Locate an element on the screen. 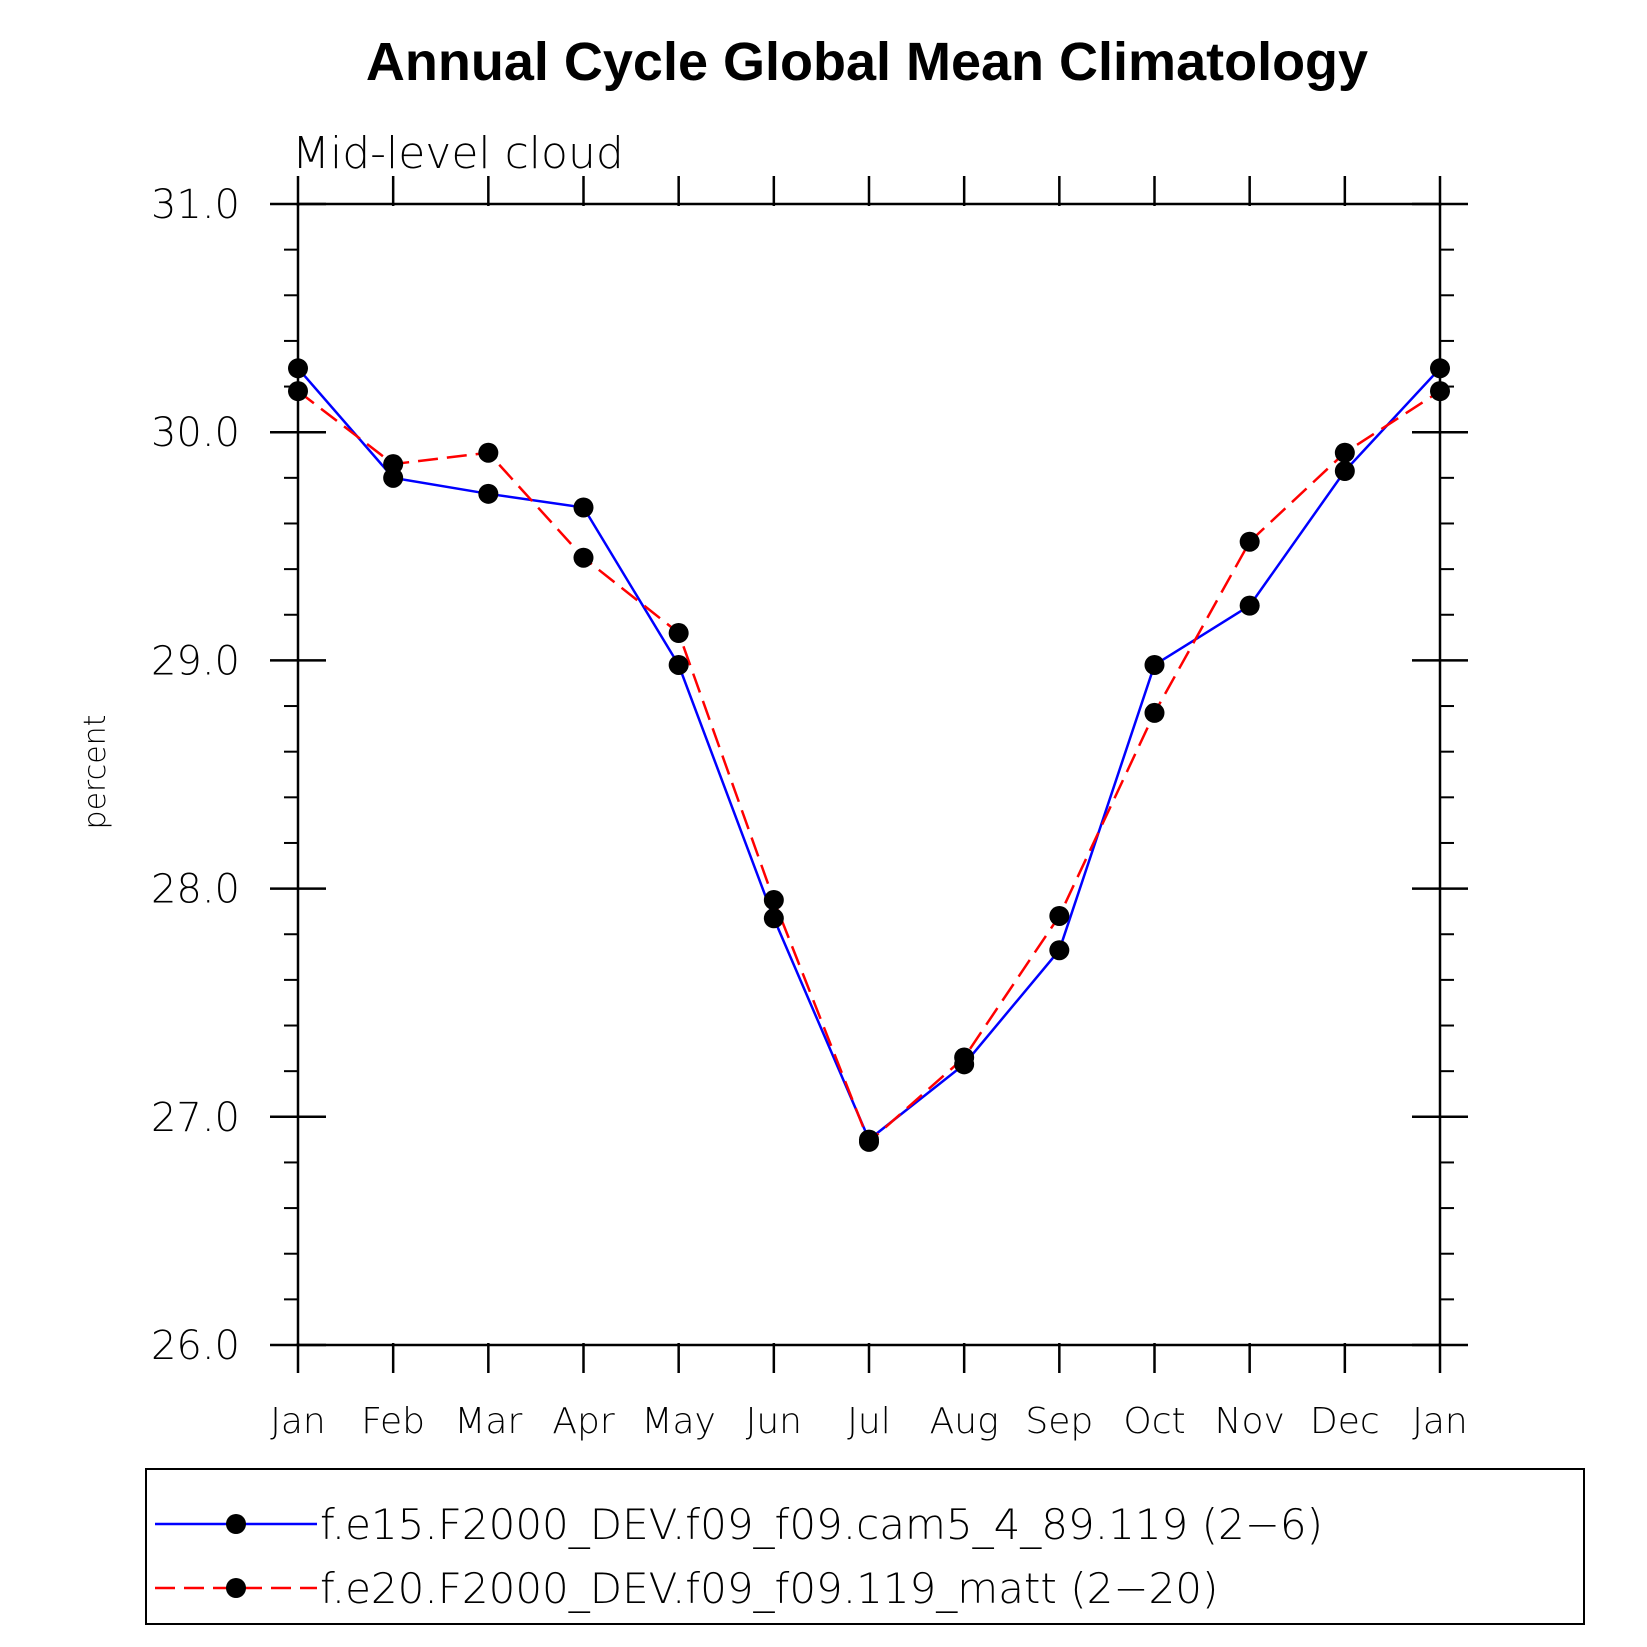 Image resolution: width=1647 pixels, height=1647 pixels. y-axis-label: percent is located at coordinates (95, 772).